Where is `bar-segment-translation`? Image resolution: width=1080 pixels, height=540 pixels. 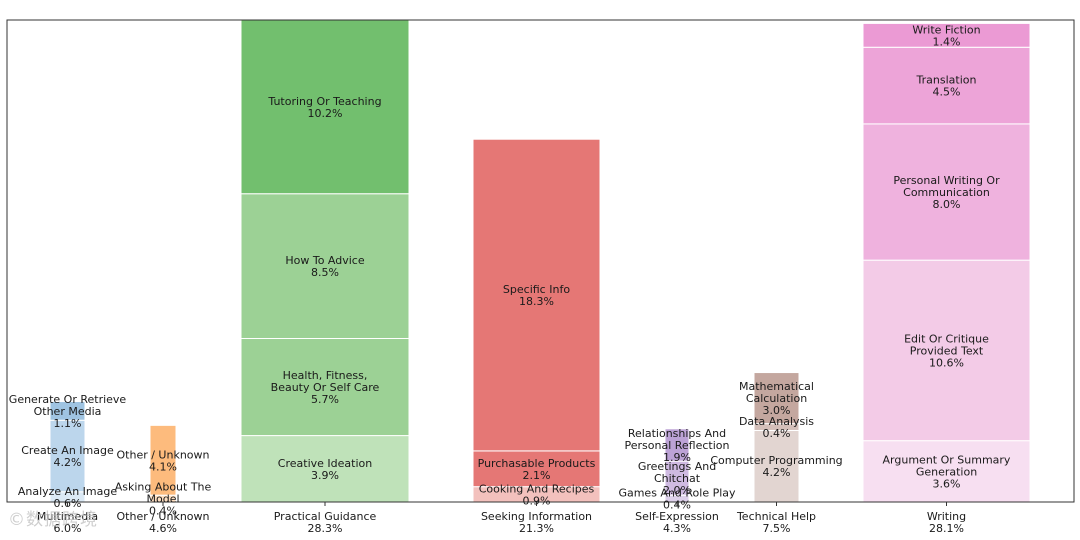
bar-segment-translation is located at coordinates (946, 85).